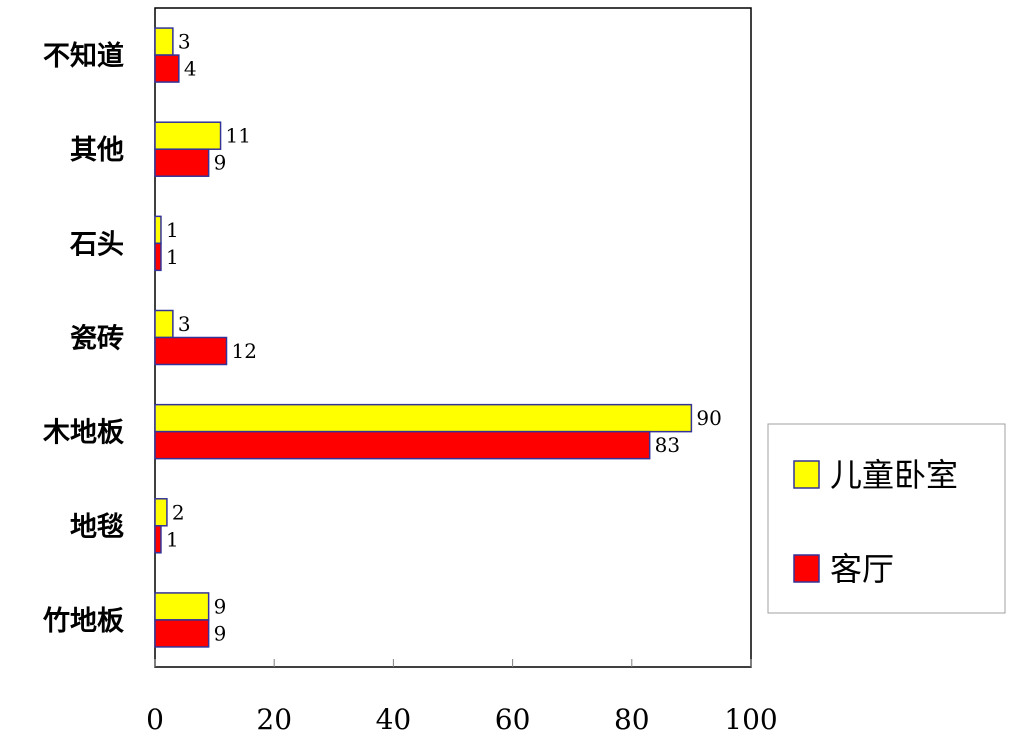 The height and width of the screenshot is (739, 1013). Describe the element at coordinates (462, 697) in the screenshot. I see `x-axis: 0 20 40 60 80 100` at that location.